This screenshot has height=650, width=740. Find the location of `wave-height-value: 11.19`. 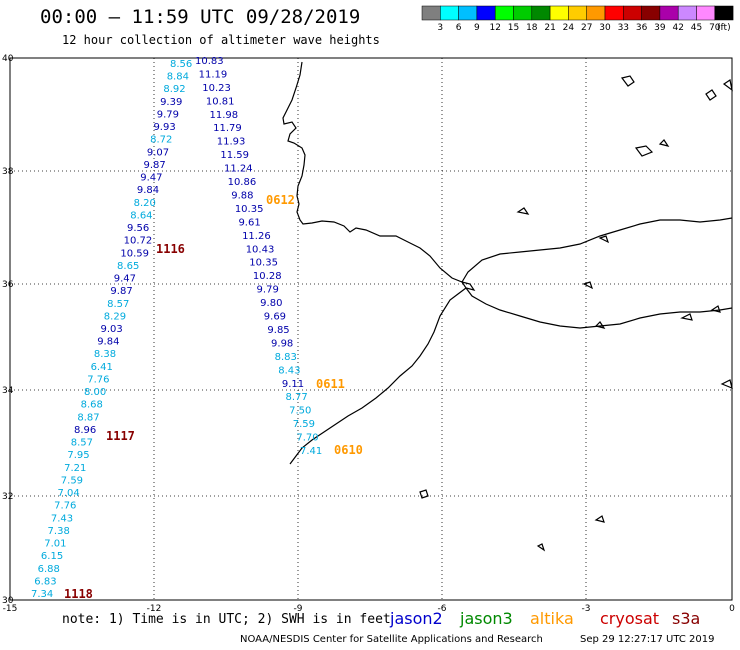

wave-height-value: 11.19 is located at coordinates (213, 74).